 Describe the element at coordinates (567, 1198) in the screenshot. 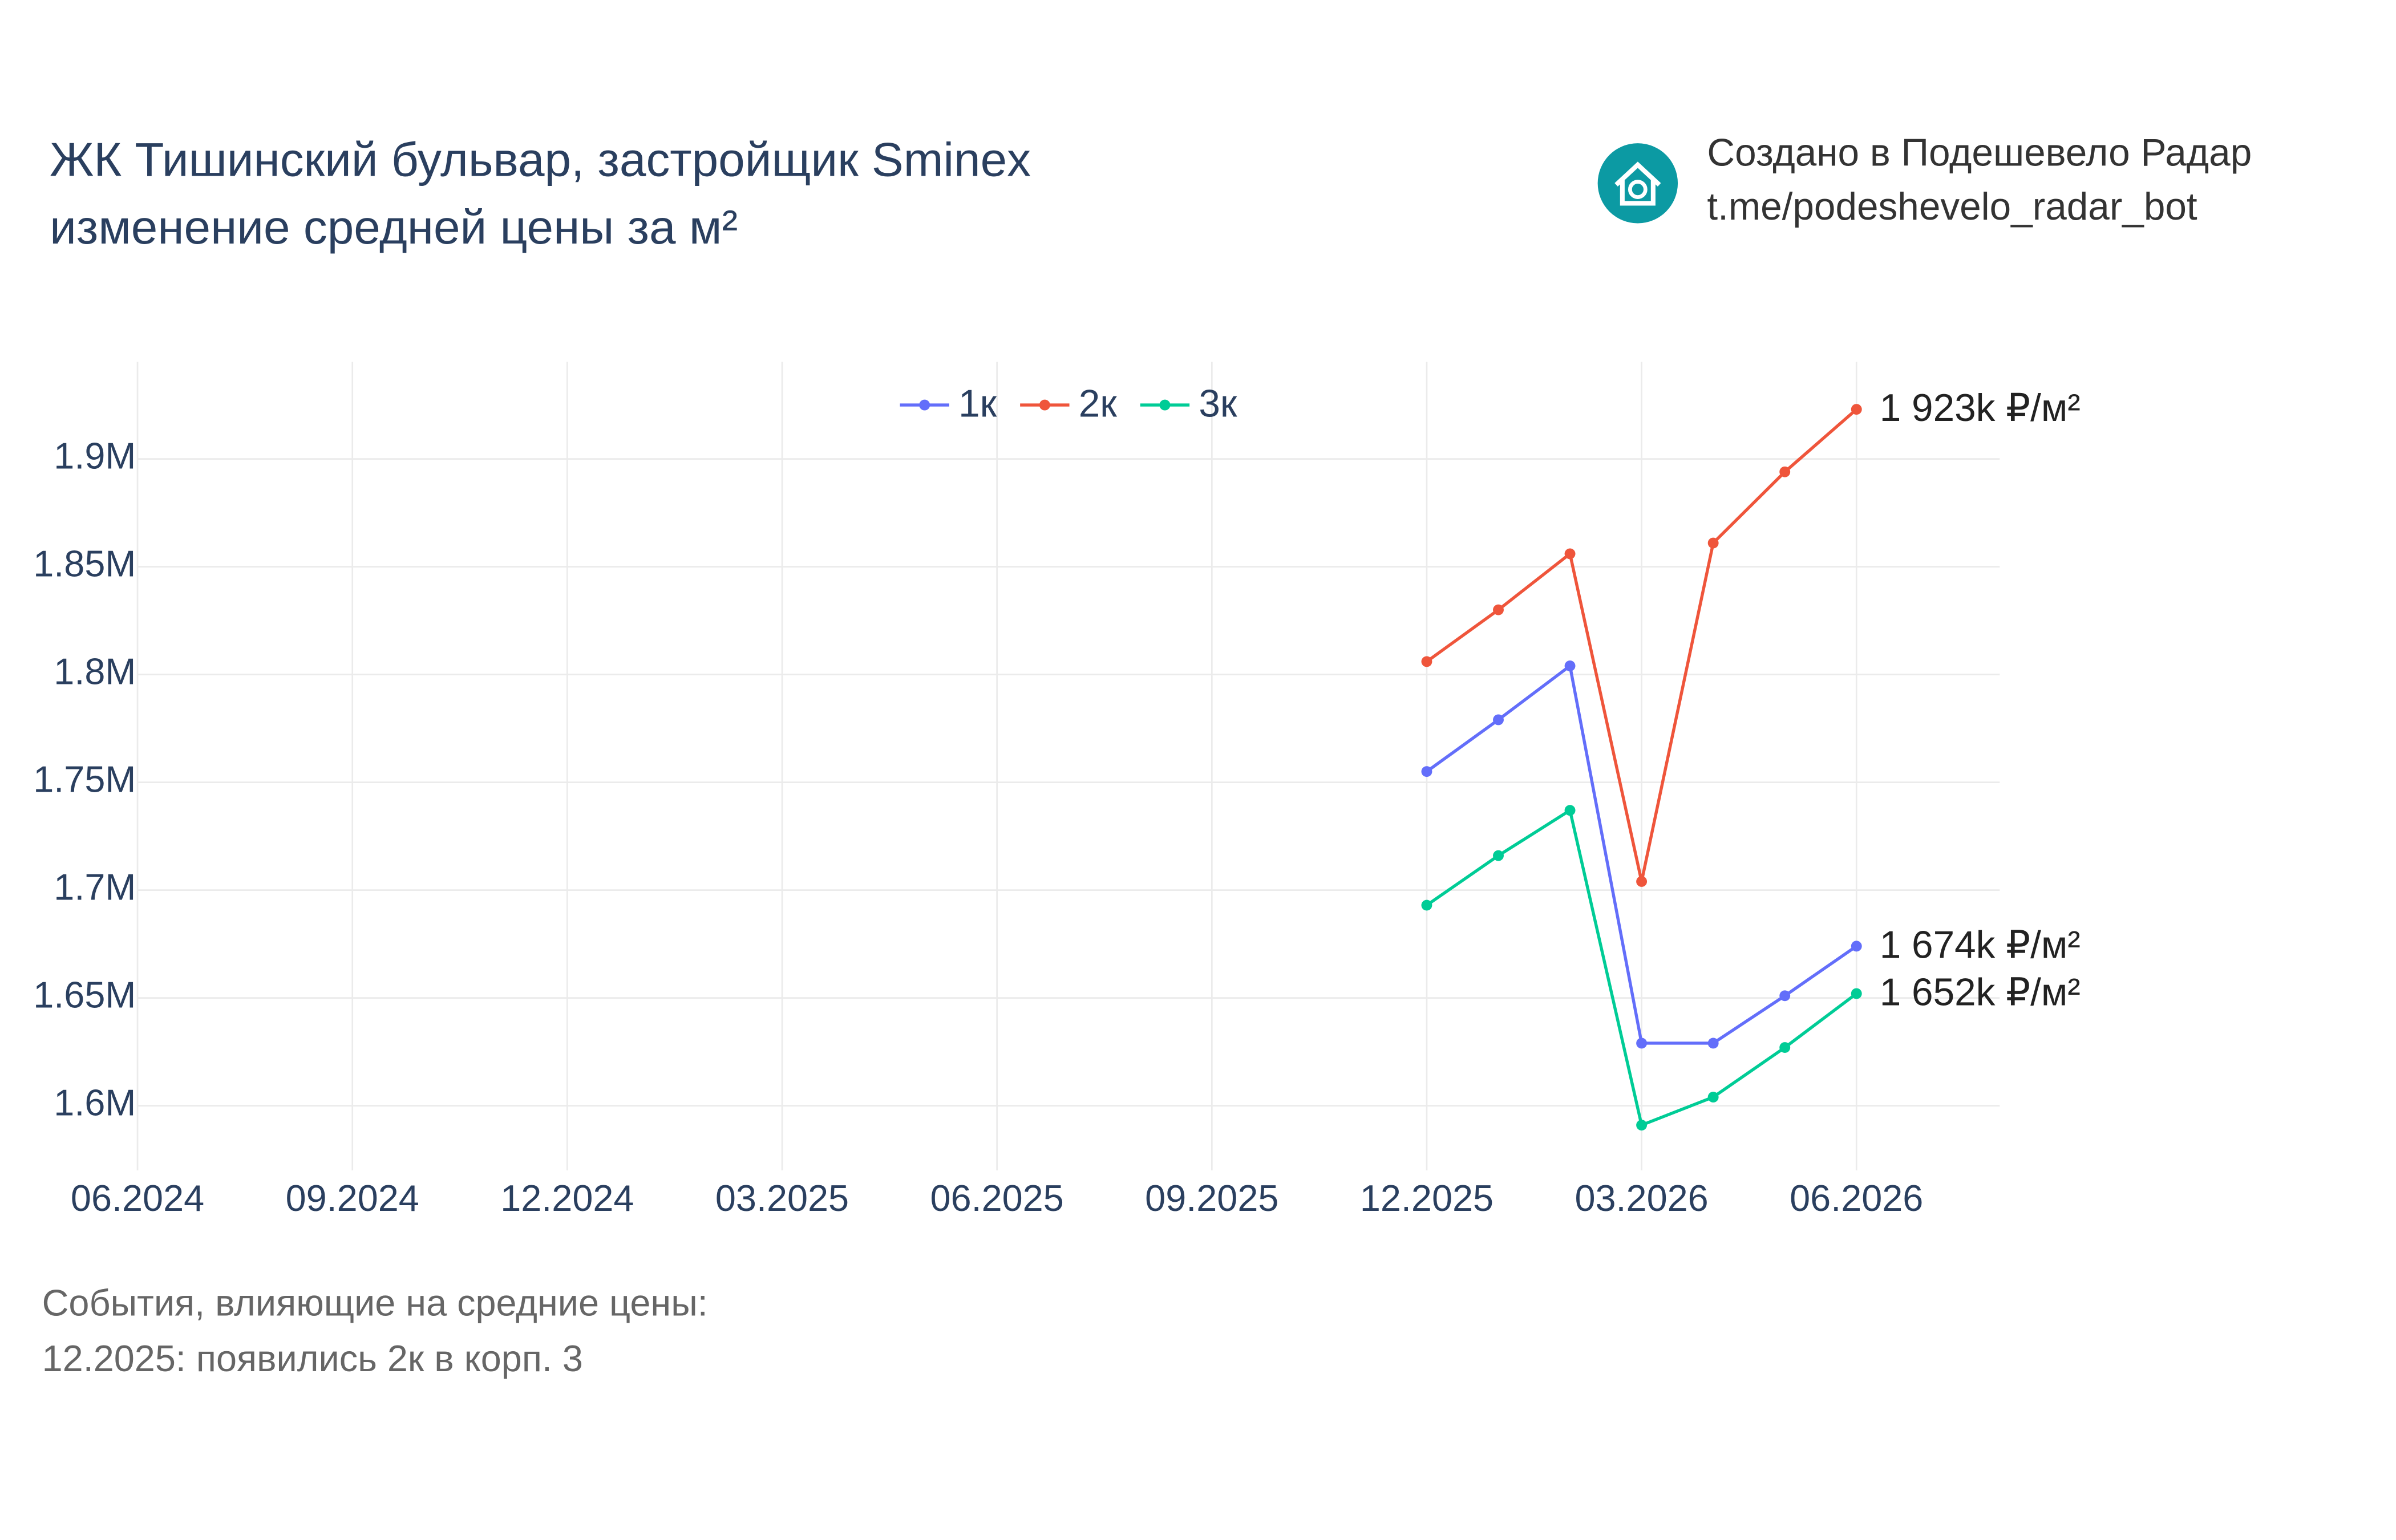

I see `x-tick-label: 12.2024` at that location.